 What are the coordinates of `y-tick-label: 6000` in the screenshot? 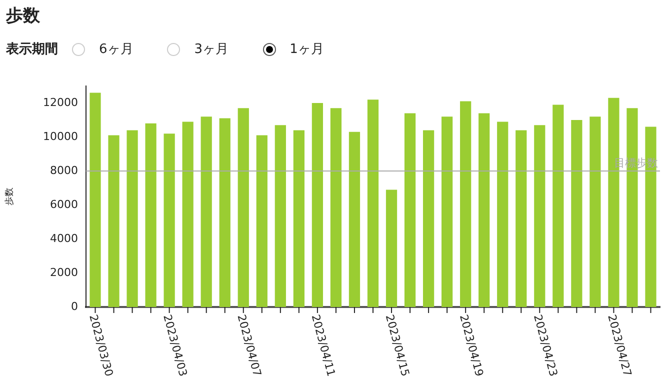 It's located at (64, 204).